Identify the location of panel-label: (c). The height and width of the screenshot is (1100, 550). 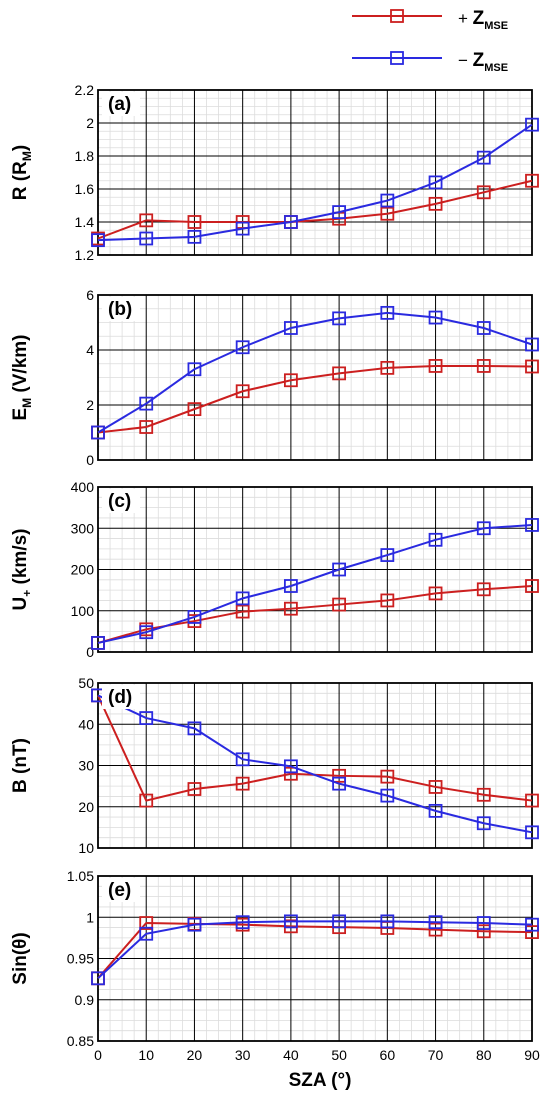
(119, 501).